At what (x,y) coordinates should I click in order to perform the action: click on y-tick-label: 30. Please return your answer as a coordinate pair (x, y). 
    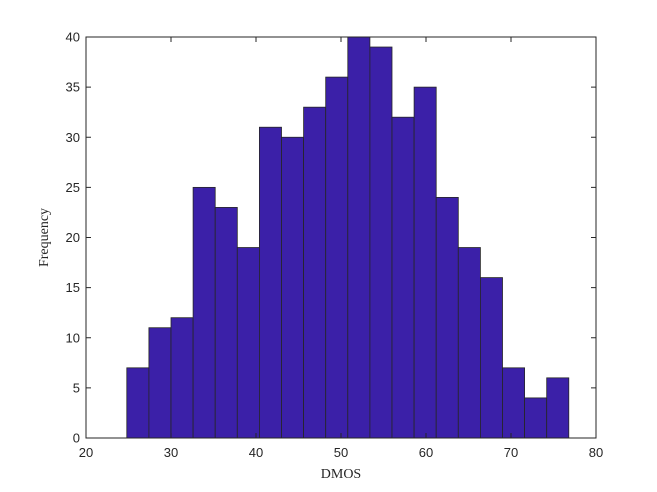
    Looking at the image, I should click on (73, 137).